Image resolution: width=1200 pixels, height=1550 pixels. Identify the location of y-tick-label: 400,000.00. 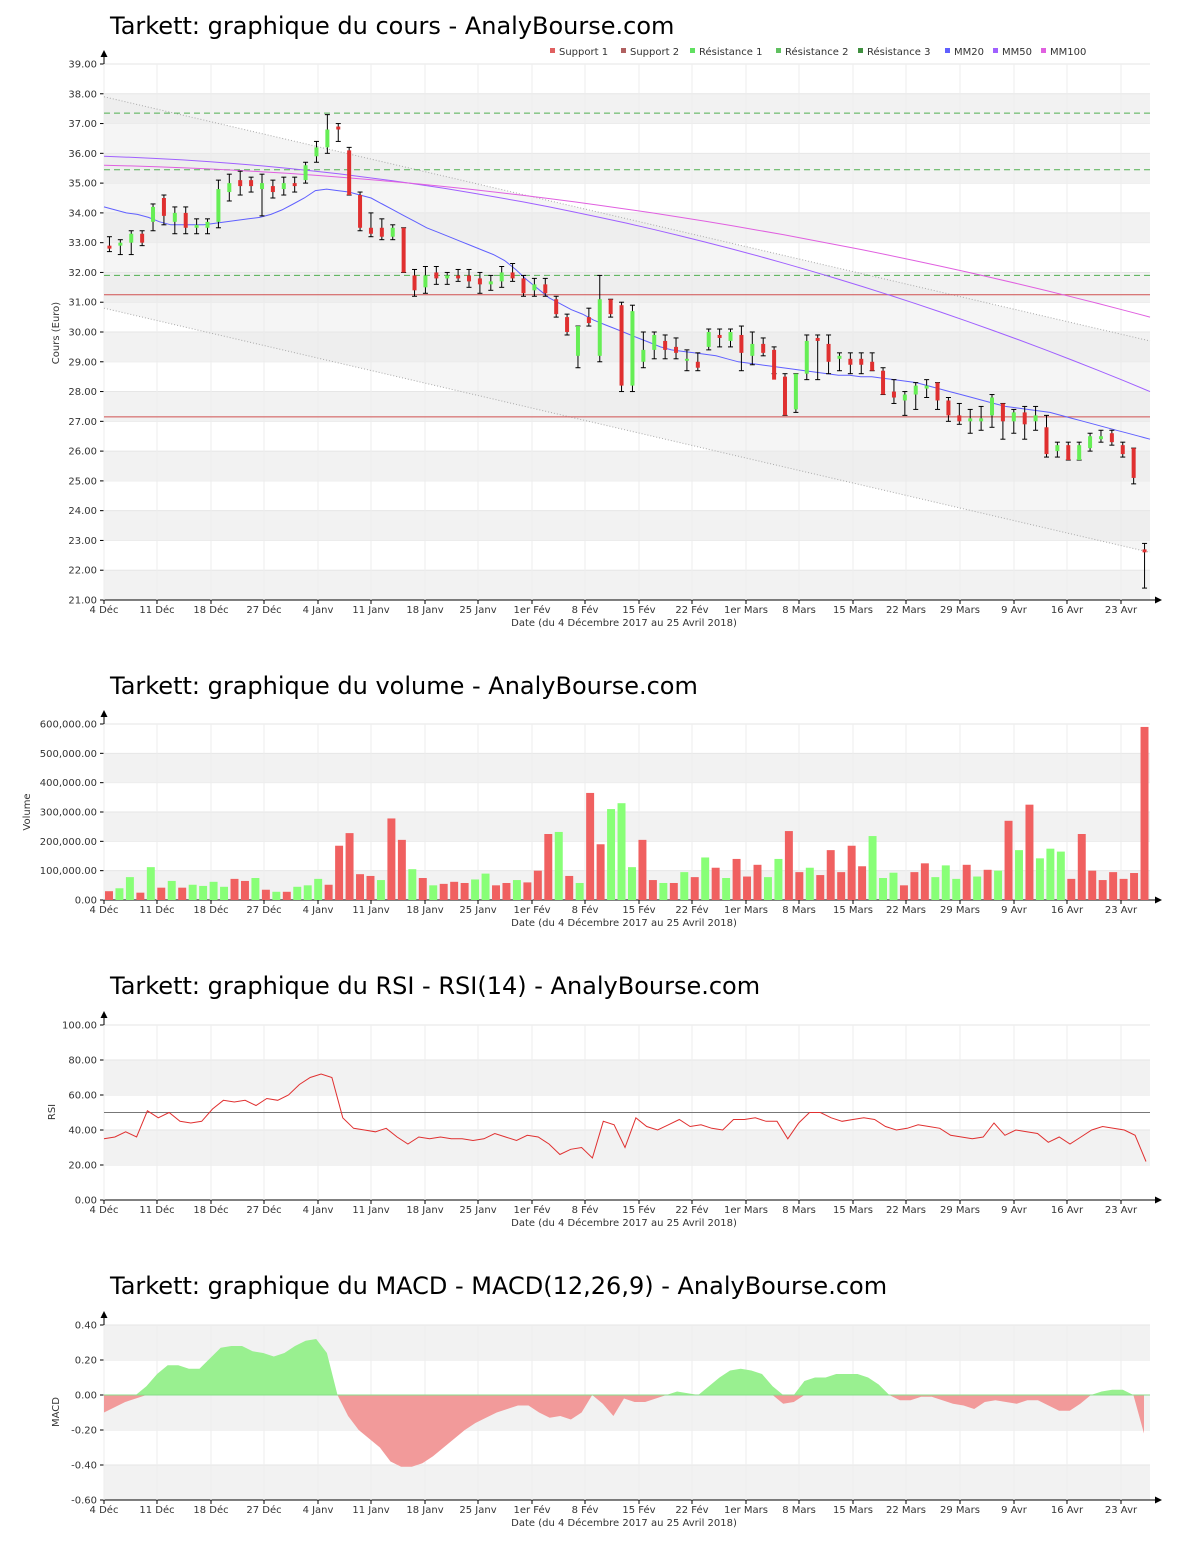
(68, 783).